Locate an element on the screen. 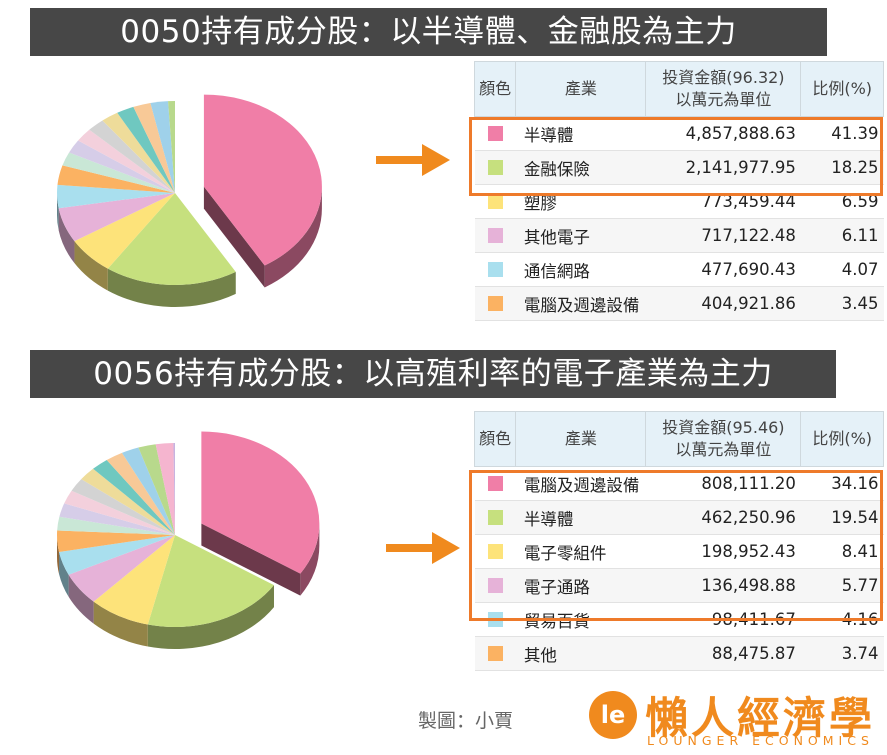  table-row: 半導體 4,857,888.63 41.39 is located at coordinates (679, 133).